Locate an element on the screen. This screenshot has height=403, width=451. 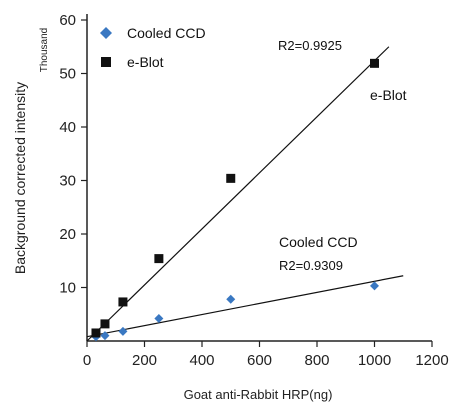
y-tick-label: 20 is located at coordinates (67, 234).